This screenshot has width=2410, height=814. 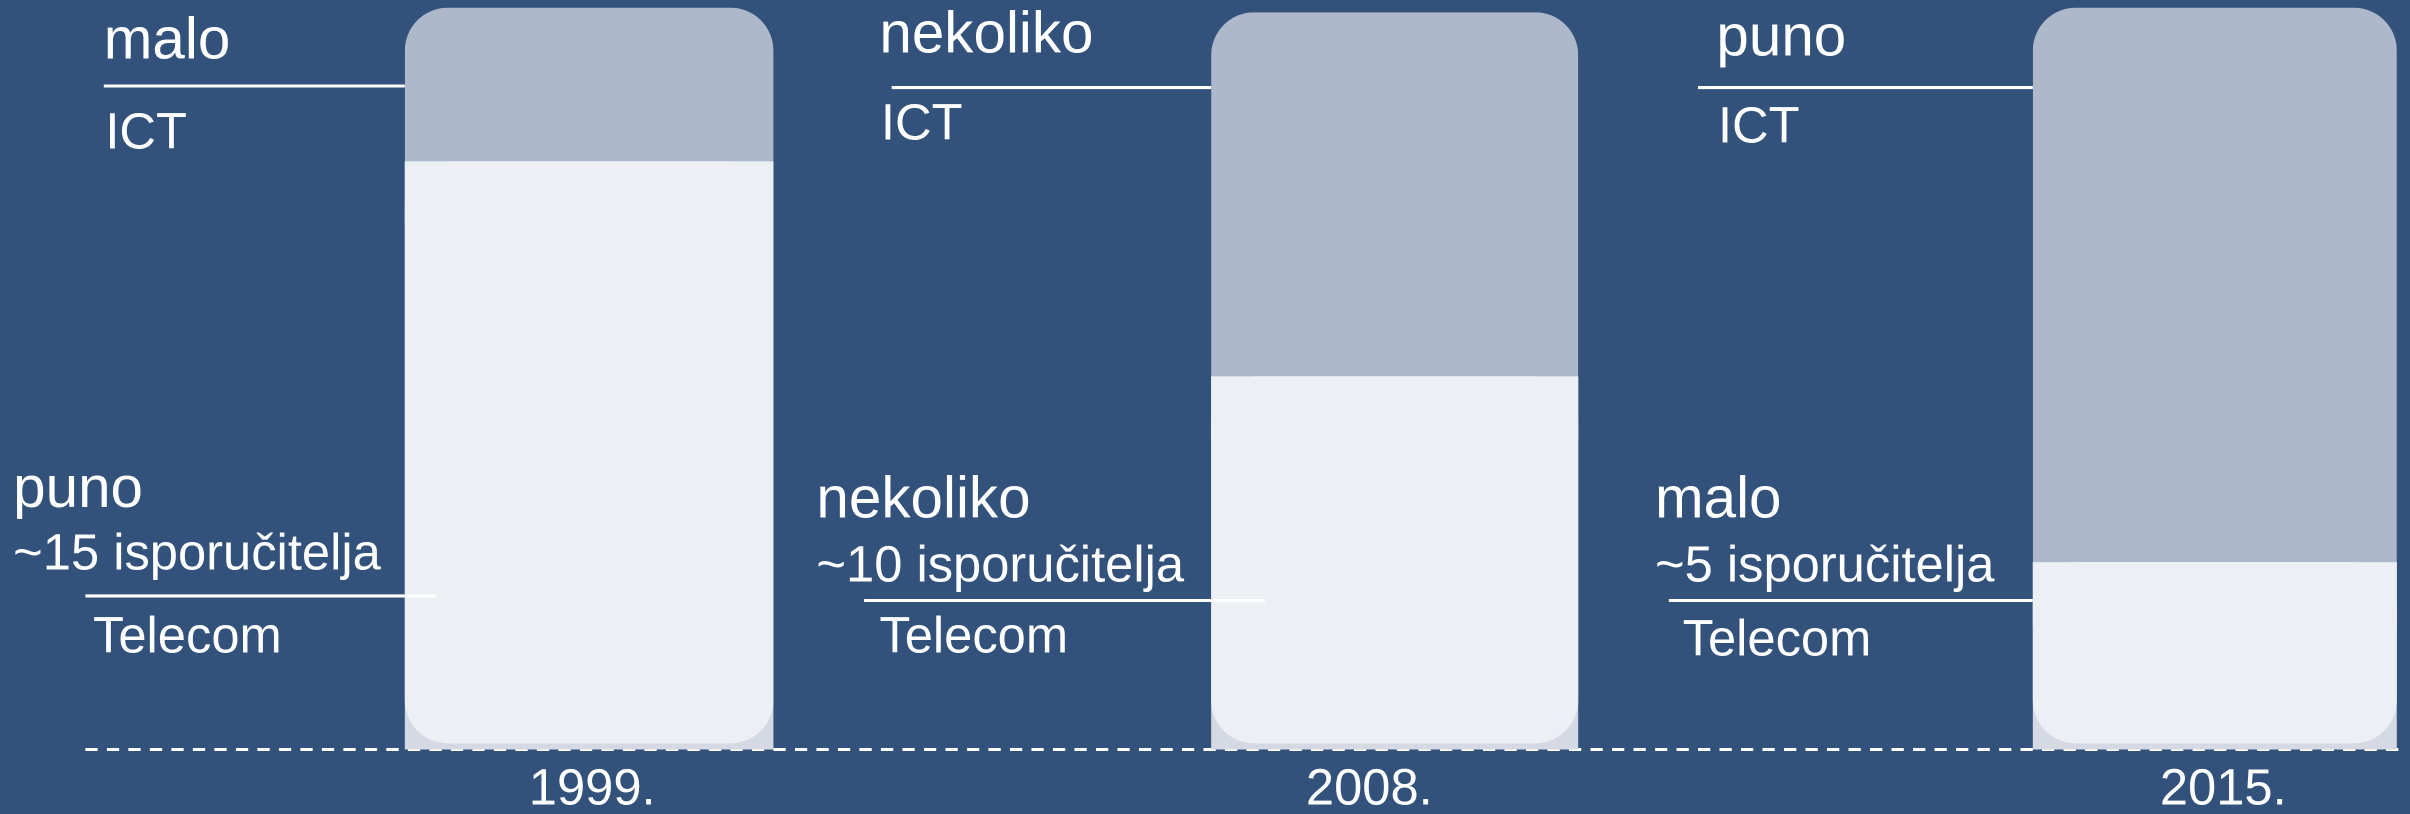 I want to click on year-label: 2008., so click(x=1369, y=786).